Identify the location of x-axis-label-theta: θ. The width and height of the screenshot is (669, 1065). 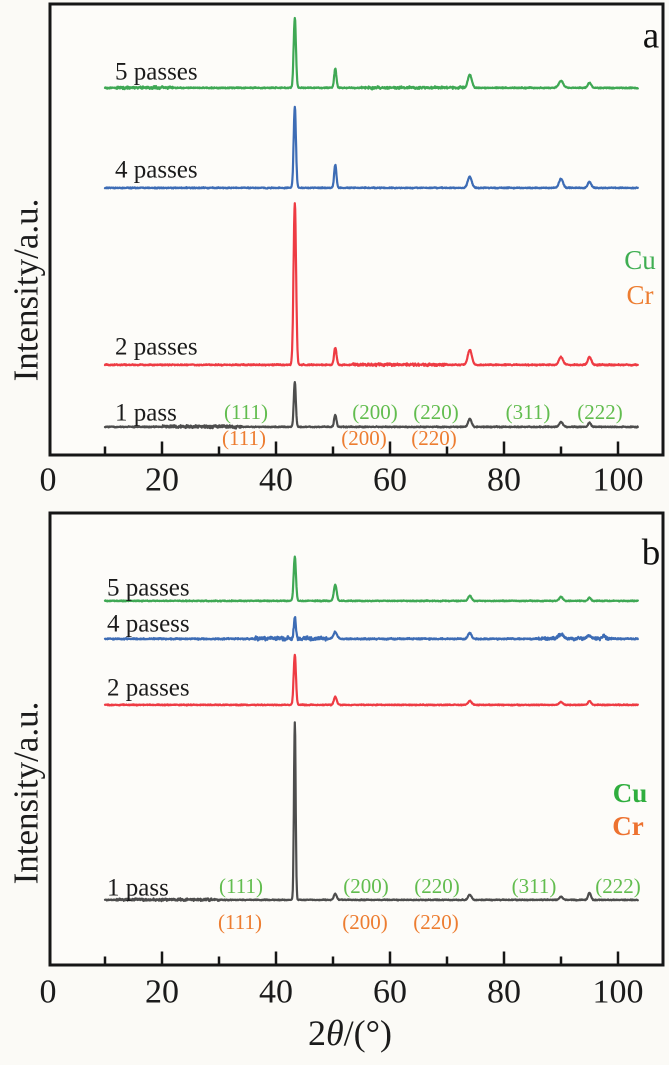
(335, 1033).